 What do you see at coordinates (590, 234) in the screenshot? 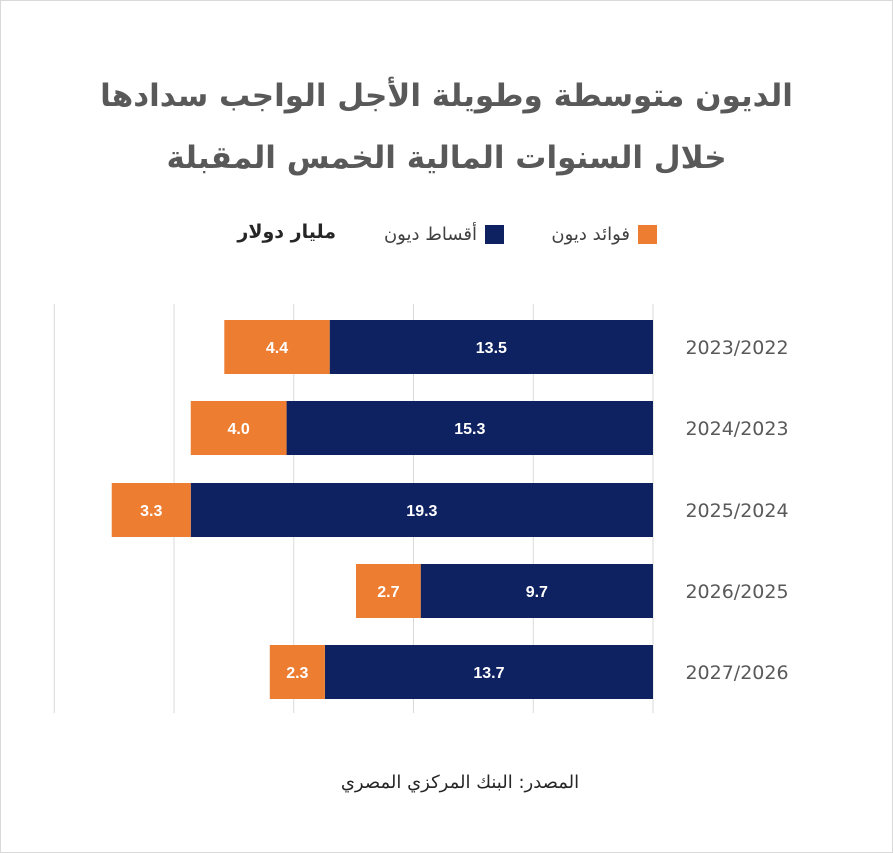
I see `legend-label-interest: فوائد ديون` at bounding box center [590, 234].